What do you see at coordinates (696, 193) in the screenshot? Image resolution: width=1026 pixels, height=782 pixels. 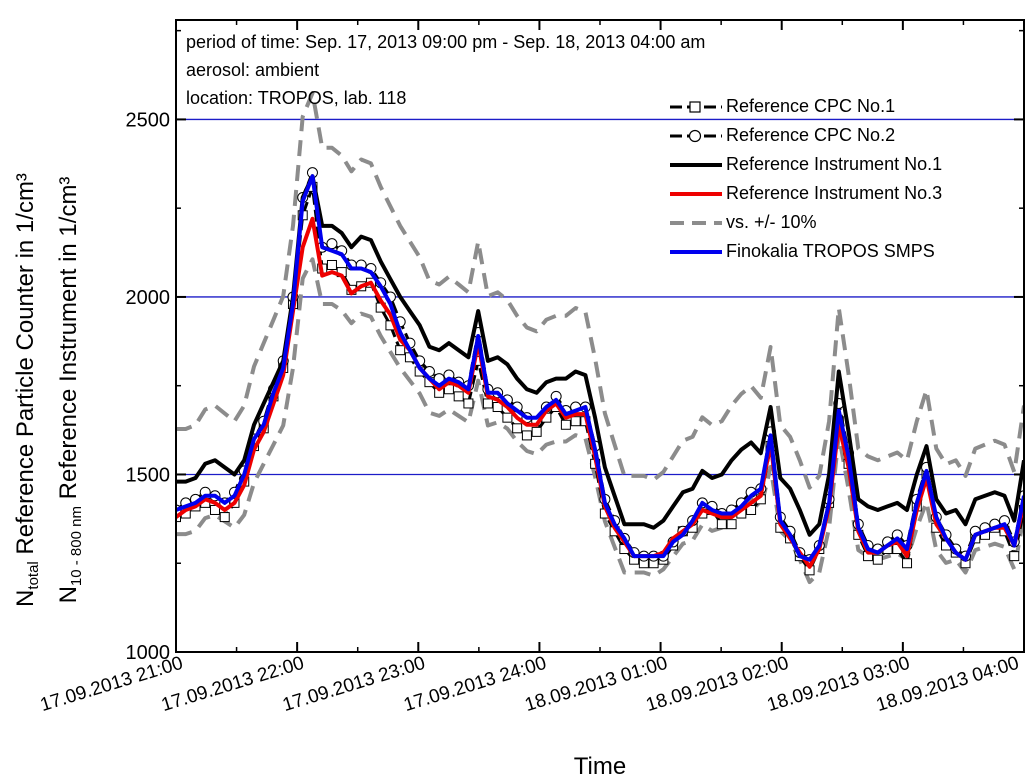 I see `legend-swatch-instrument3` at bounding box center [696, 193].